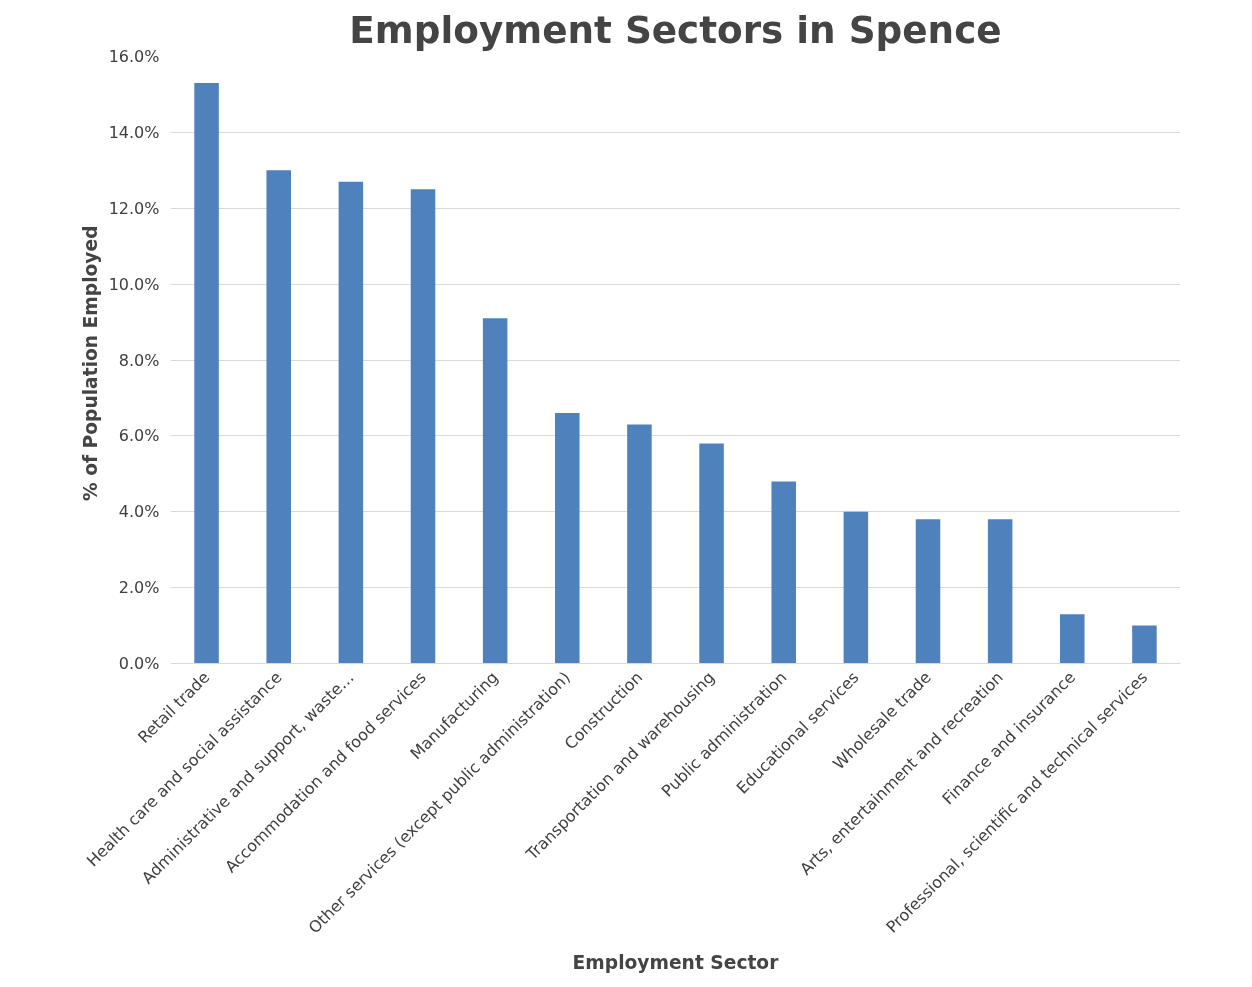  I want to click on x-axis-title: Employment Sector, so click(676, 962).